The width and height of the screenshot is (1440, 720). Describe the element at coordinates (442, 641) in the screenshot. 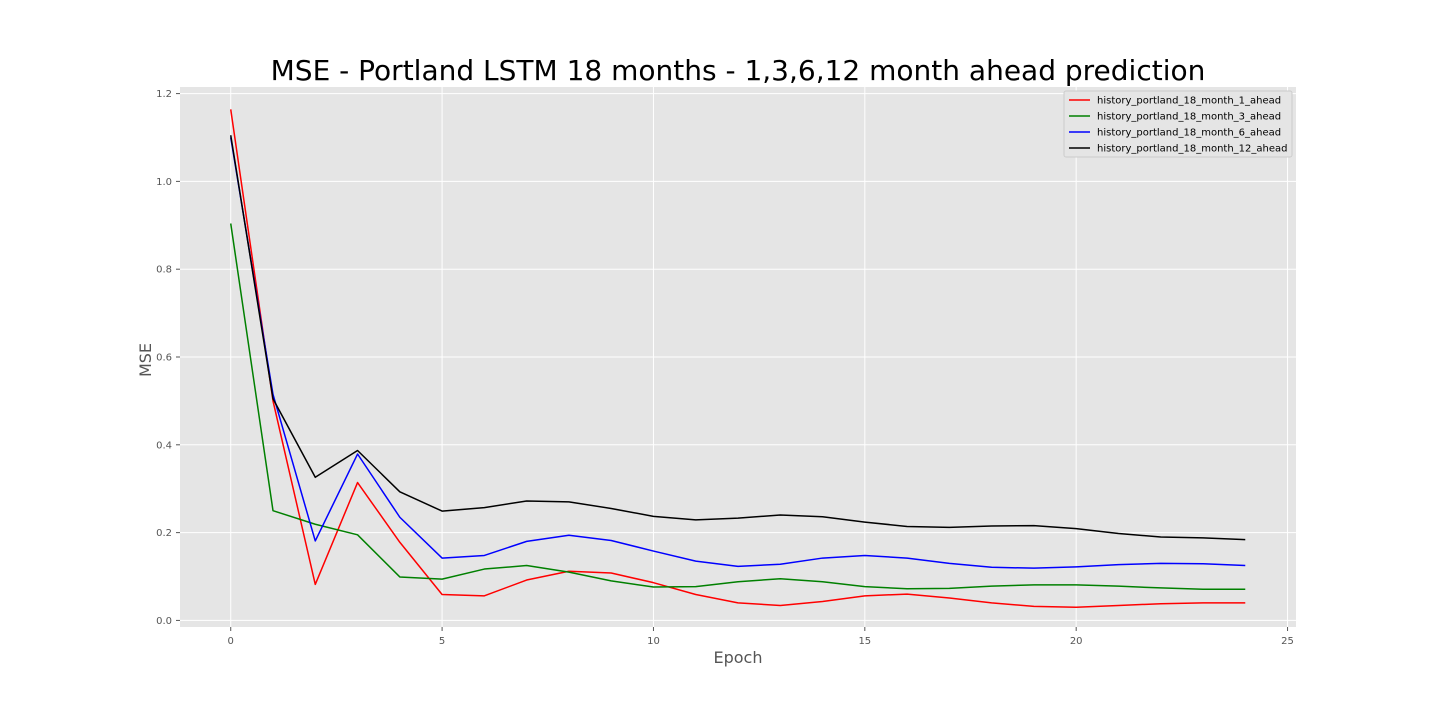

I see `x-tick-label: 5` at that location.